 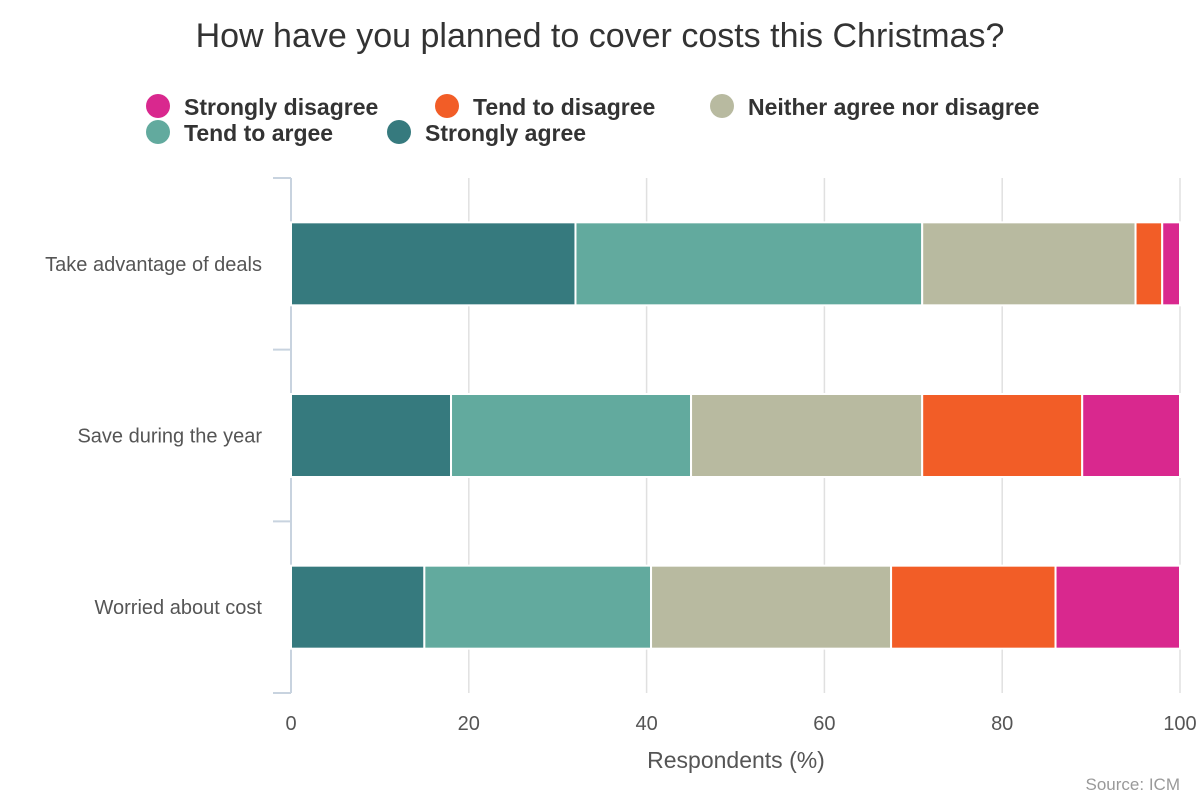 I want to click on bar-strongly-agree-worried-about-cost, so click(x=358, y=607).